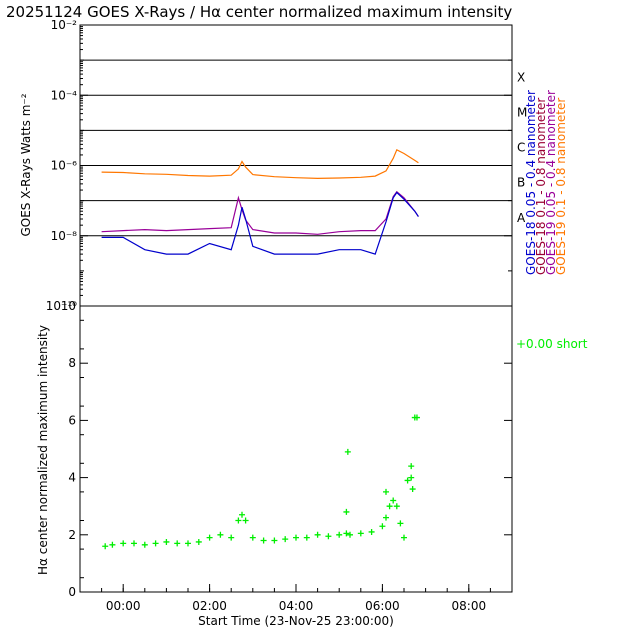 The width and height of the screenshot is (640, 640). I want to click on xray-series, so click(260, 201).